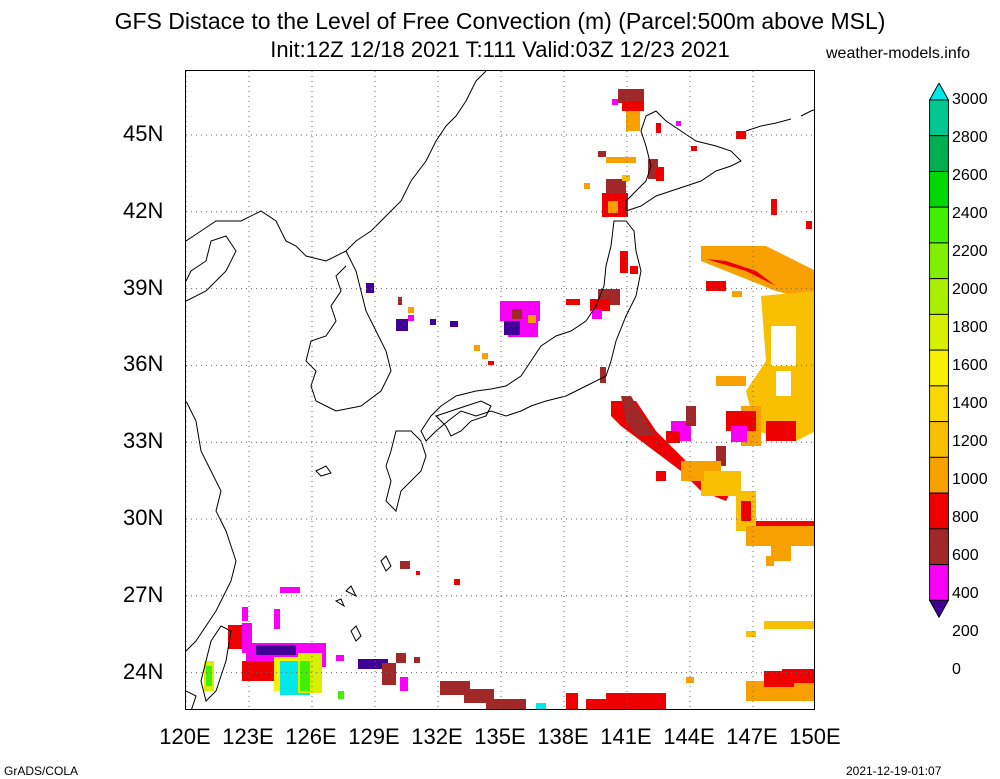  What do you see at coordinates (970, 365) in the screenshot?
I see `colorbar-label: 1600` at bounding box center [970, 365].